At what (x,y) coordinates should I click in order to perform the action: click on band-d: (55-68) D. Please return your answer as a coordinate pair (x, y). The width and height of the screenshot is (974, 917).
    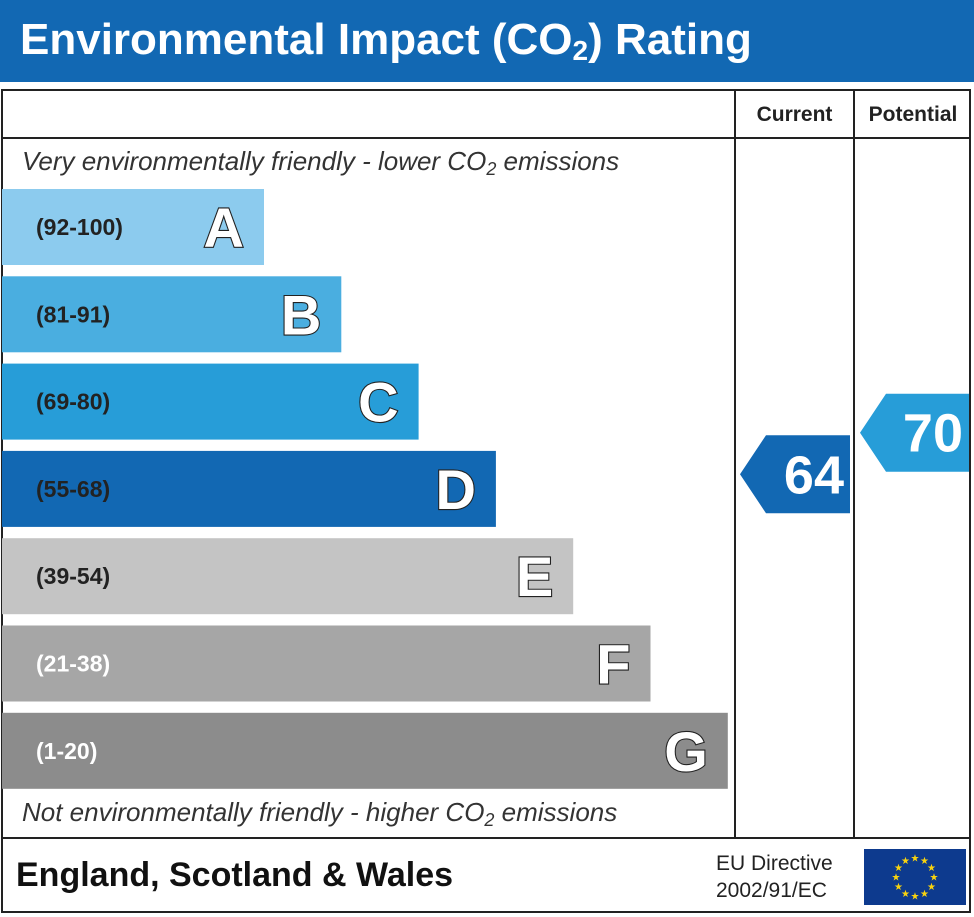
    Looking at the image, I should click on (249, 488).